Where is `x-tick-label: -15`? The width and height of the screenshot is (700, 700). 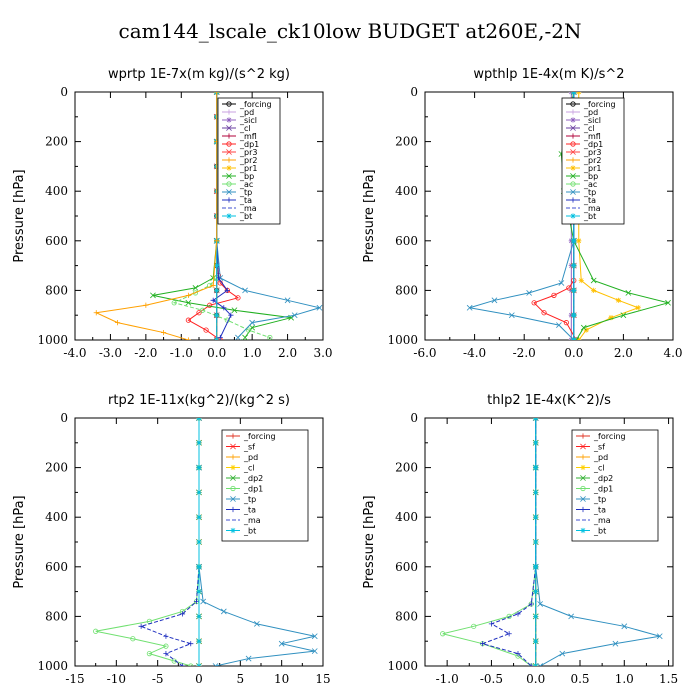 x-tick-label: -15 is located at coordinates (74, 679).